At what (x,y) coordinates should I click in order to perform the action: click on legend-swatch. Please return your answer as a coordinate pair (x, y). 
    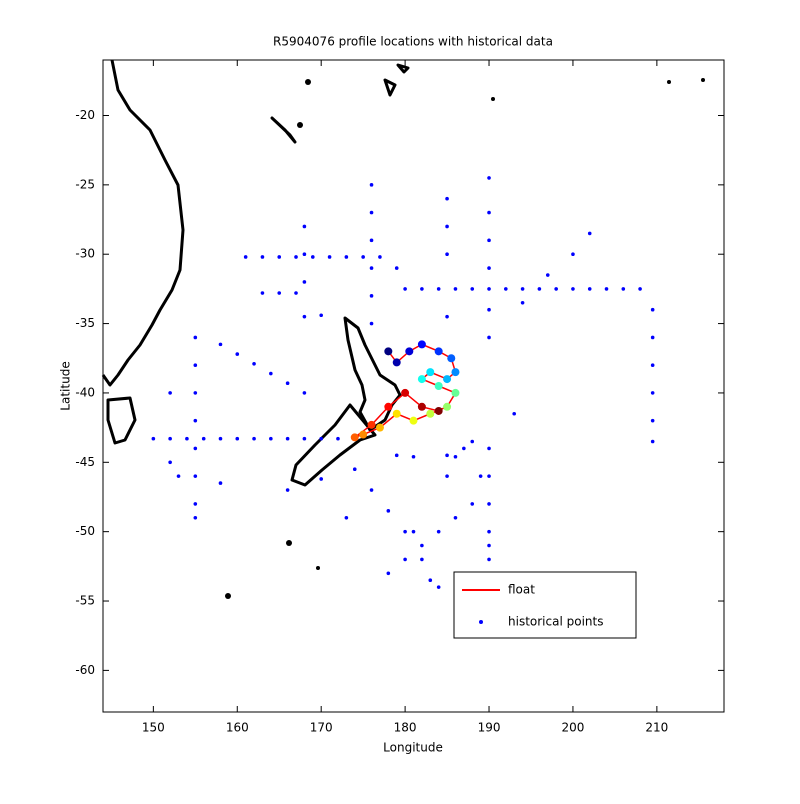
    Looking at the image, I should click on (481, 622).